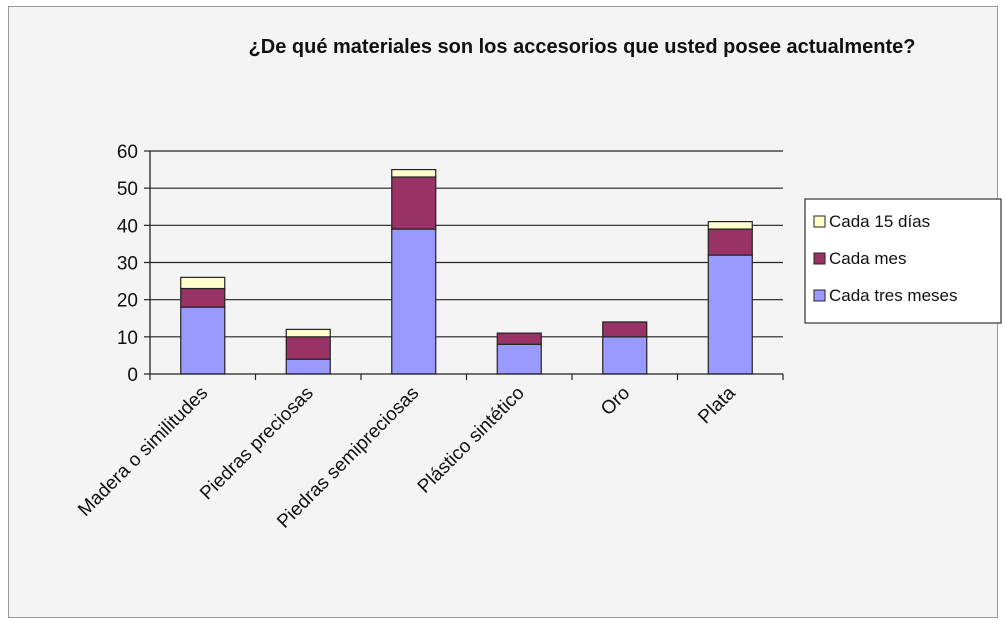 This screenshot has width=1006, height=622. What do you see at coordinates (615, 401) in the screenshot?
I see `x-tick-label: Oro` at bounding box center [615, 401].